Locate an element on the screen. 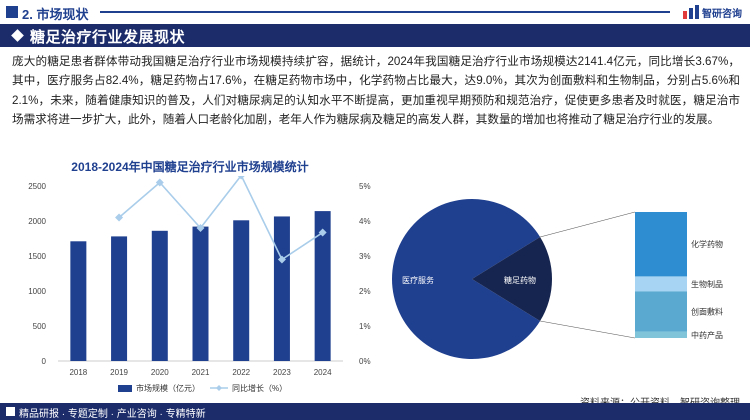 The height and width of the screenshot is (420, 750). section-title: 2. 市场现状 is located at coordinates (55, 14).